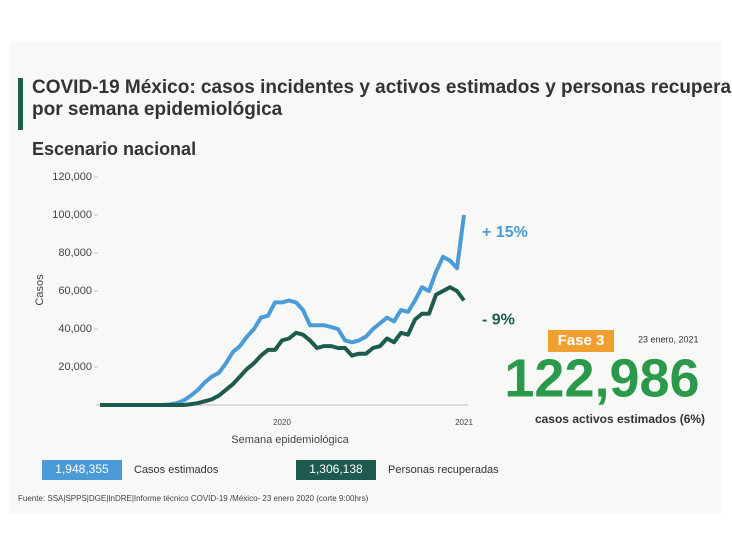 This screenshot has height=554, width=732. Describe the element at coordinates (72, 177) in the screenshot. I see `y-tick-label: 120,000` at that location.